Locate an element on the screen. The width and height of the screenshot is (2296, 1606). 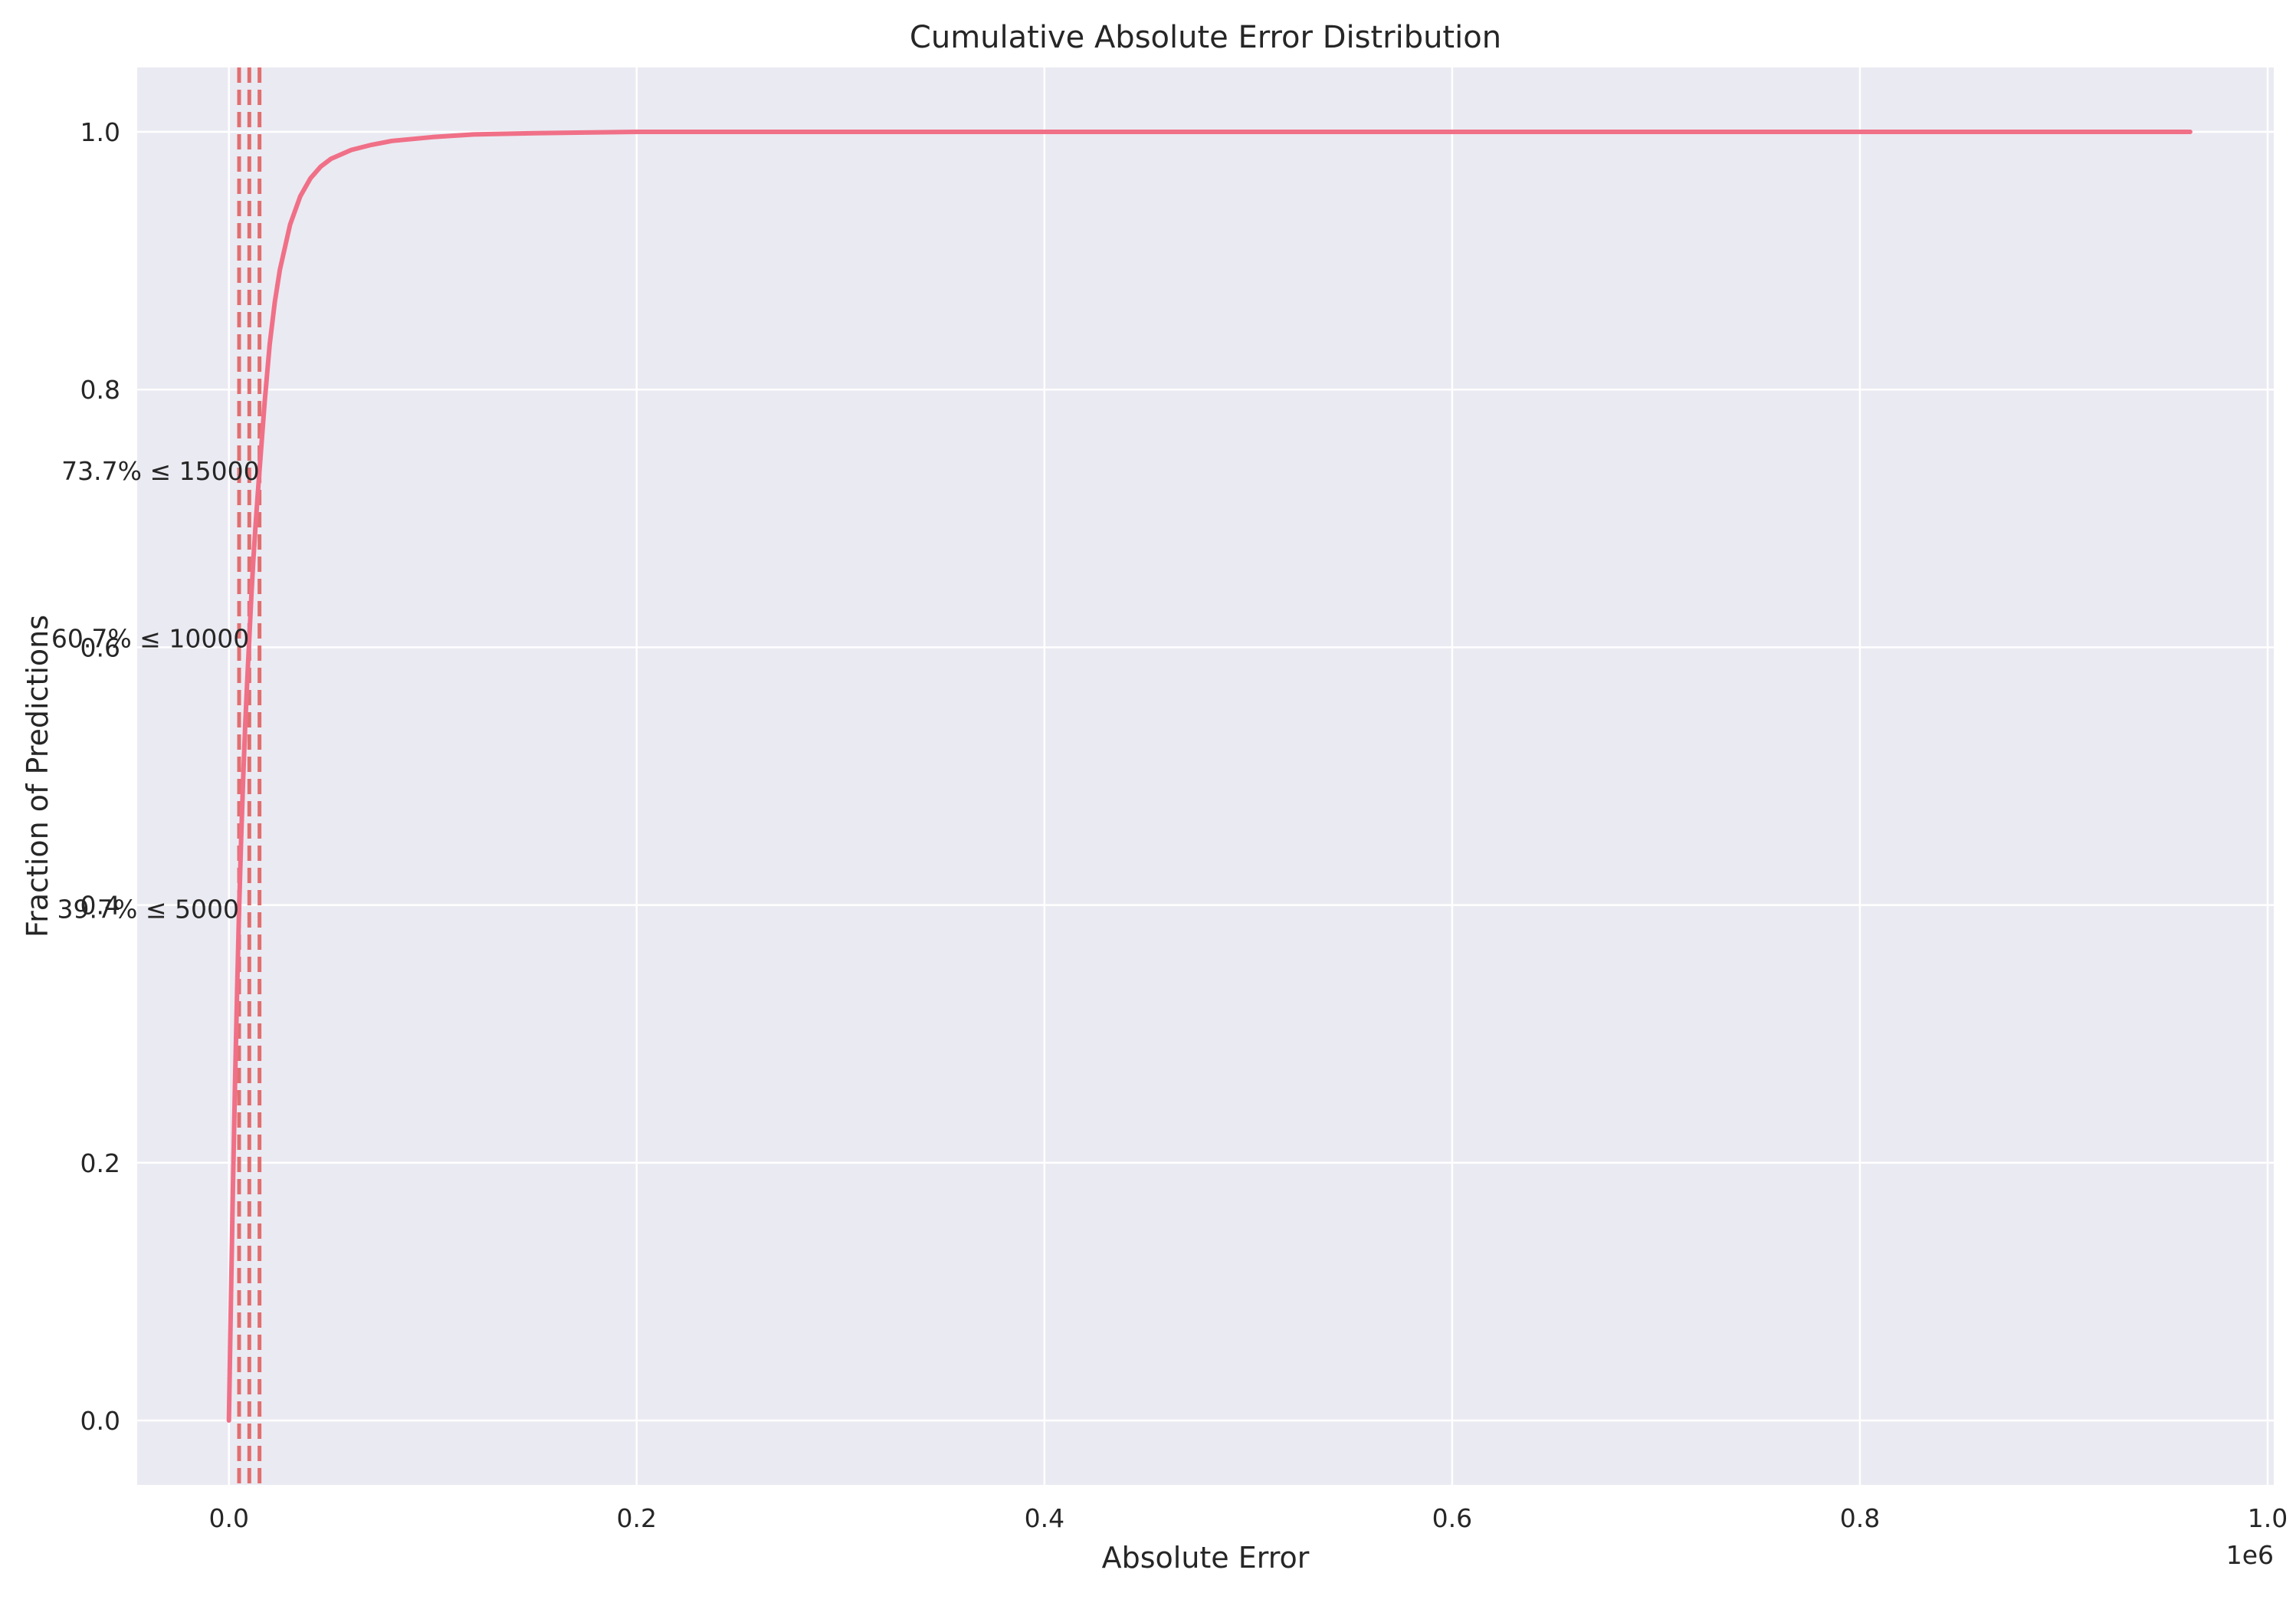
x-tick-label: 1.0 is located at coordinates (2268, 1518).